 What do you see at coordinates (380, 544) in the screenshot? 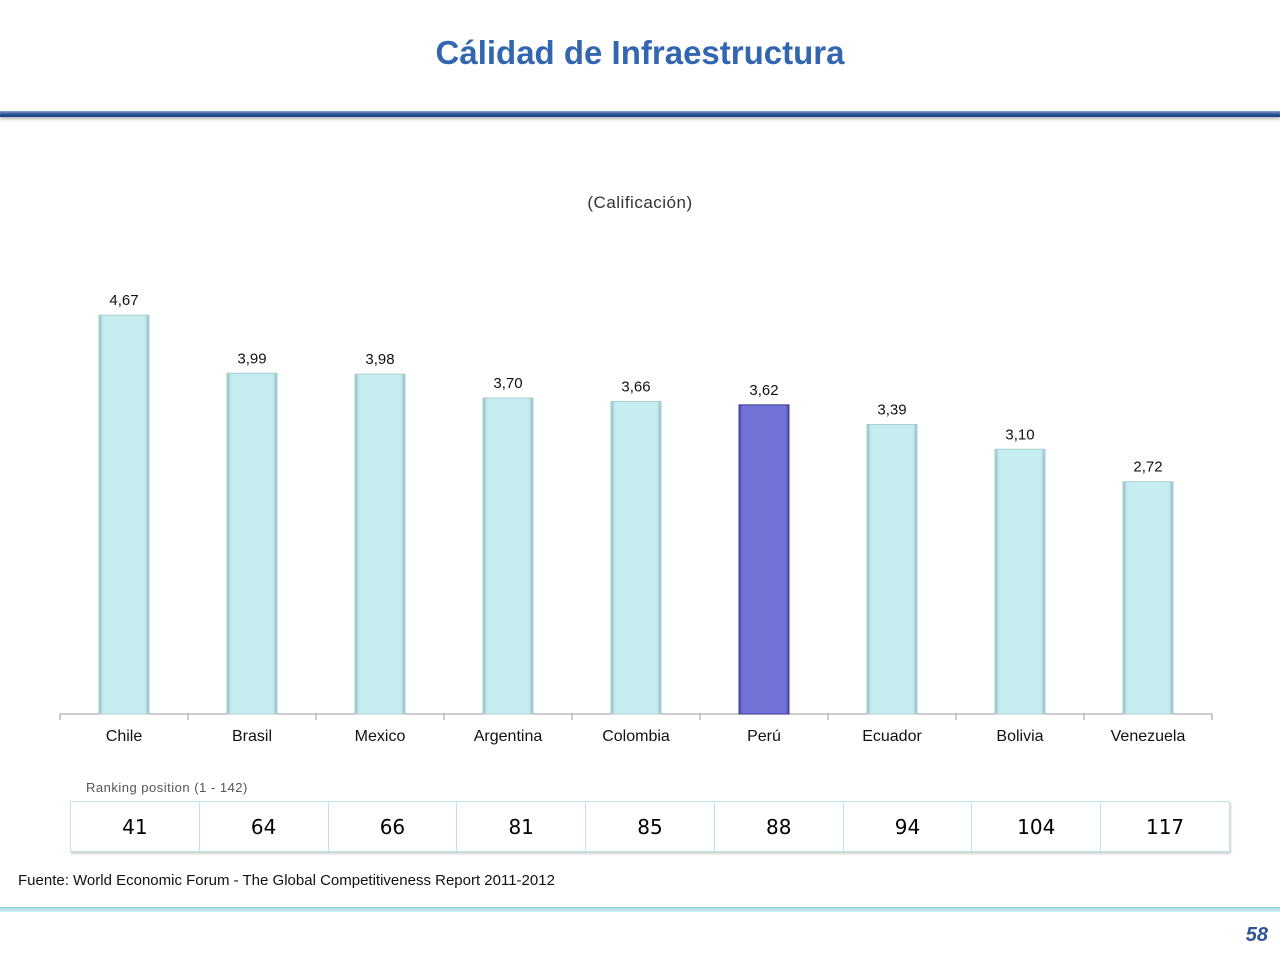
I see `bar-mexico` at bounding box center [380, 544].